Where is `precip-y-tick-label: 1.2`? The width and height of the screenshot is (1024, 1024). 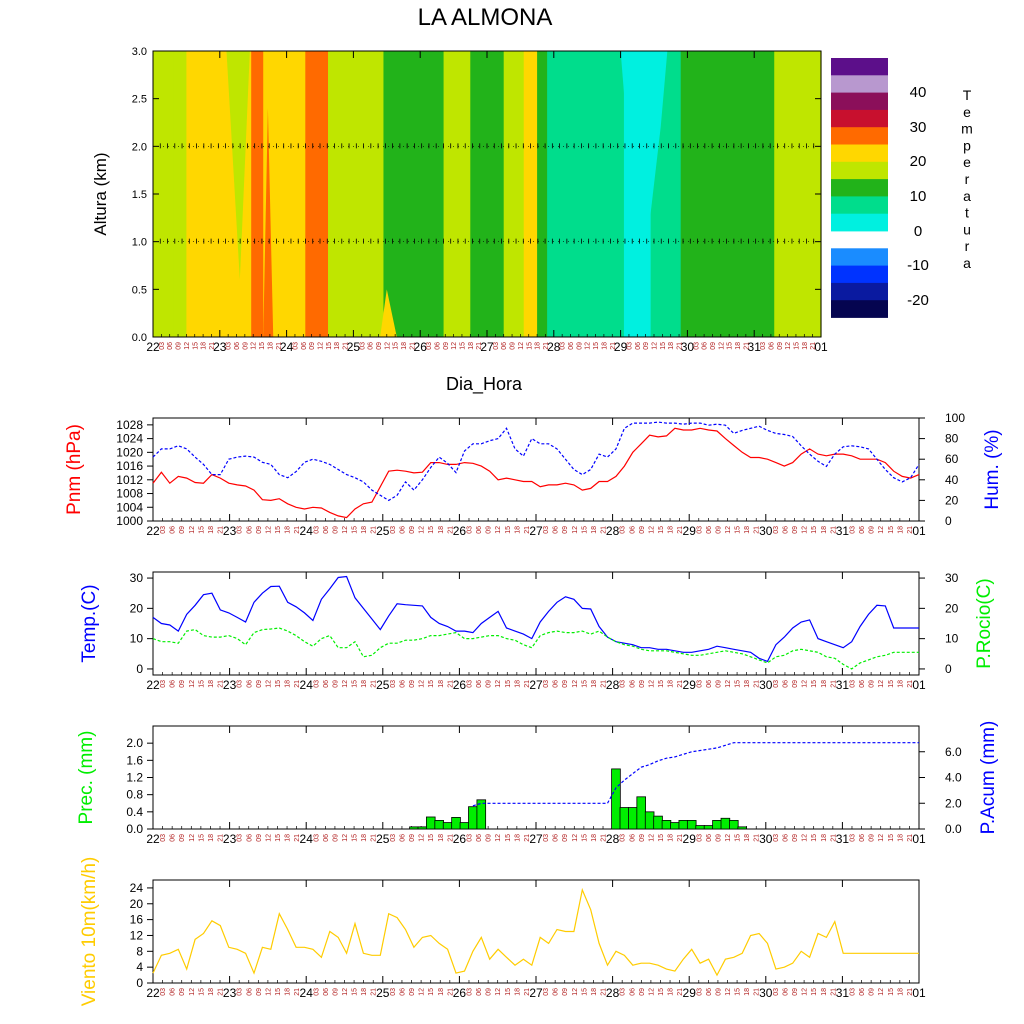 precip-y-tick-label: 1.2 is located at coordinates (134, 778).